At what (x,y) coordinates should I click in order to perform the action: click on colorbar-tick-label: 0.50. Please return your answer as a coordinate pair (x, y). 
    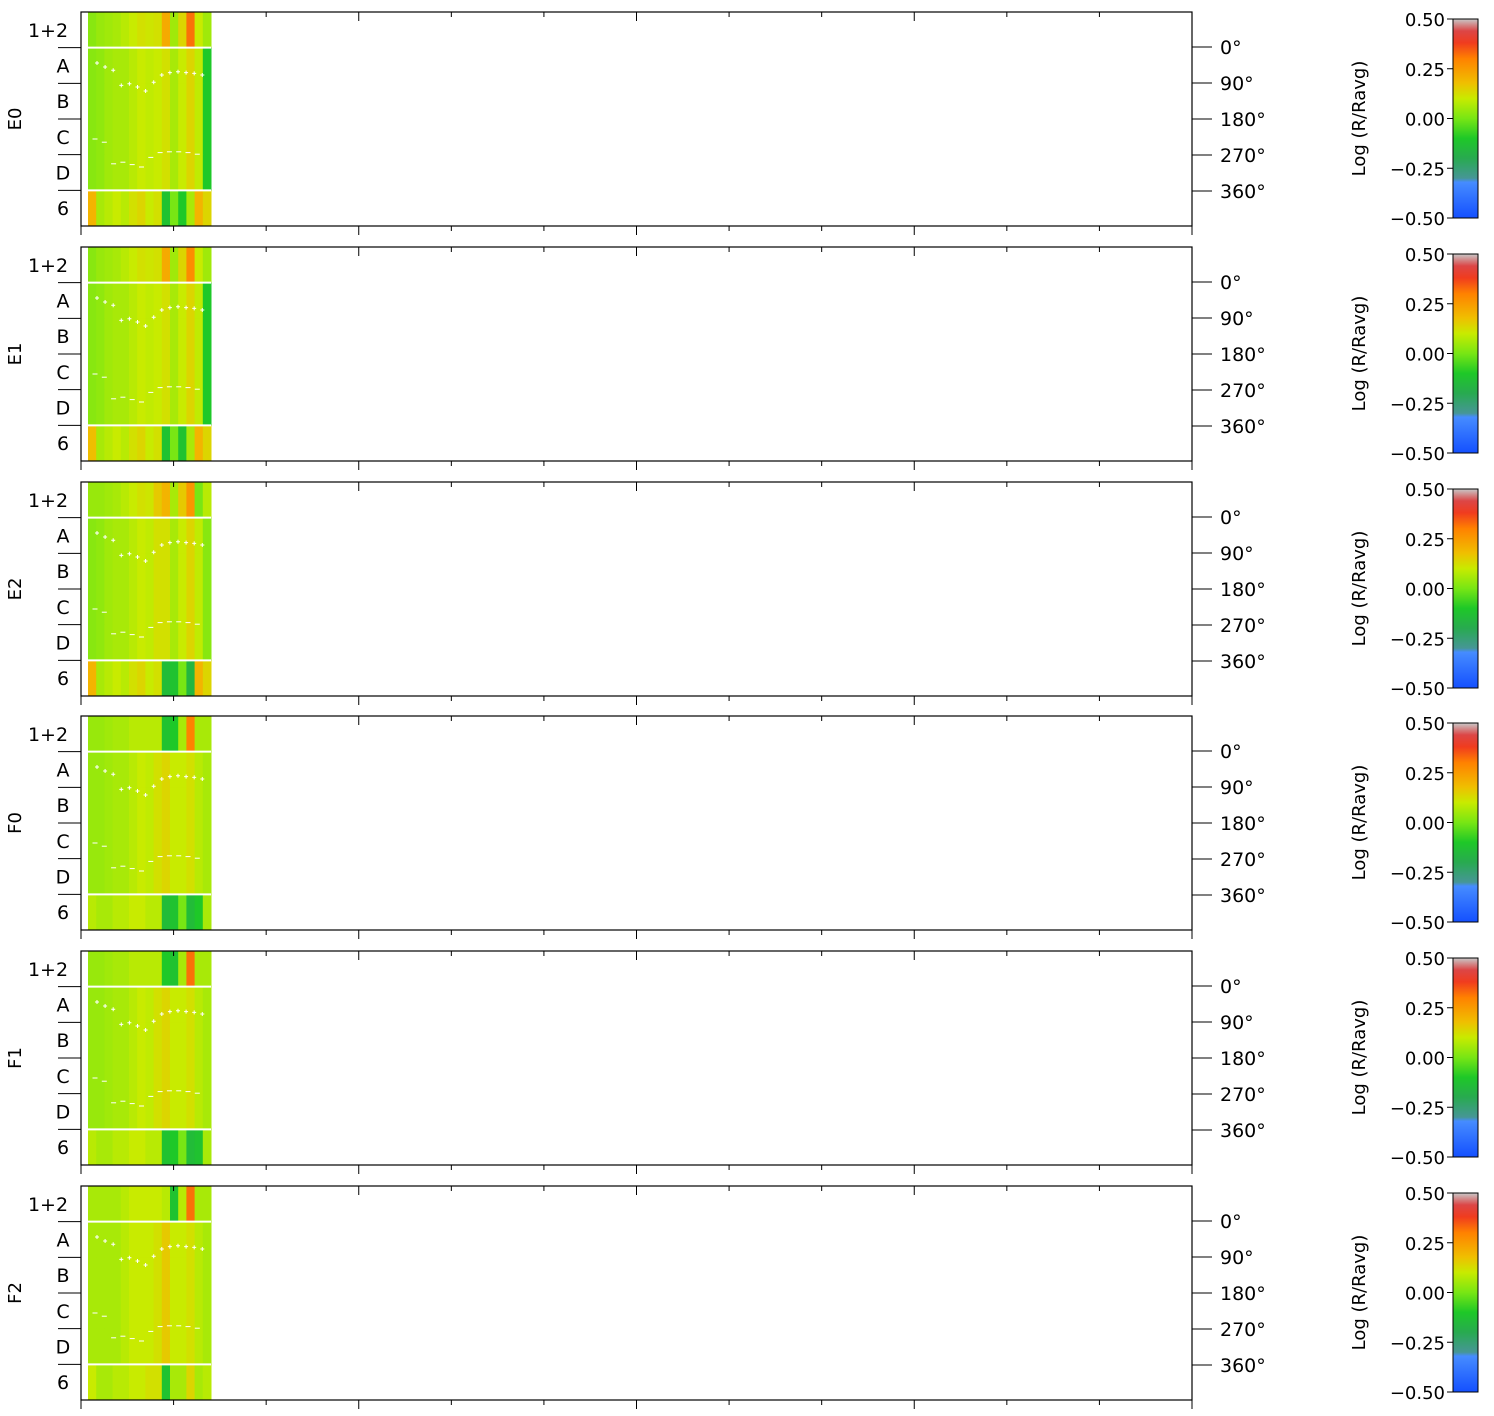
    Looking at the image, I should click on (1425, 490).